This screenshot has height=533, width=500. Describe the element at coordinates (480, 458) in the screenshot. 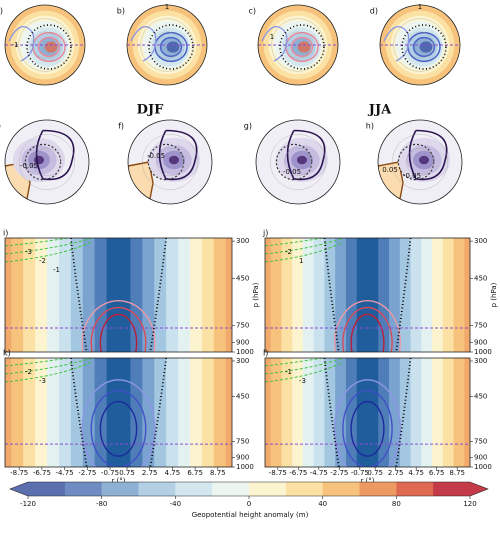

I see `y-tick-label: 900` at that location.